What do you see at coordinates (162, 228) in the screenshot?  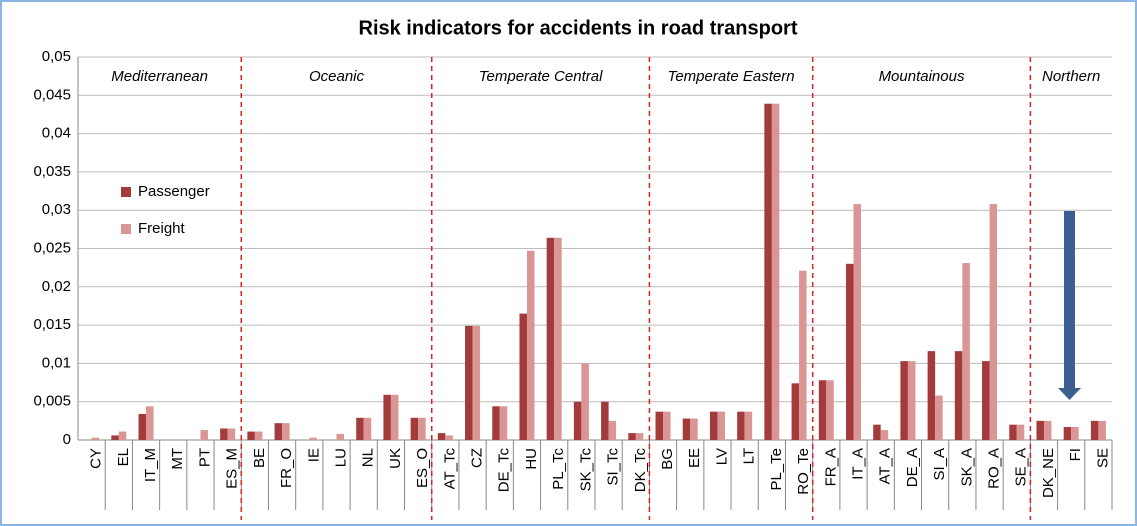 I see `legend-label: Freight` at bounding box center [162, 228].